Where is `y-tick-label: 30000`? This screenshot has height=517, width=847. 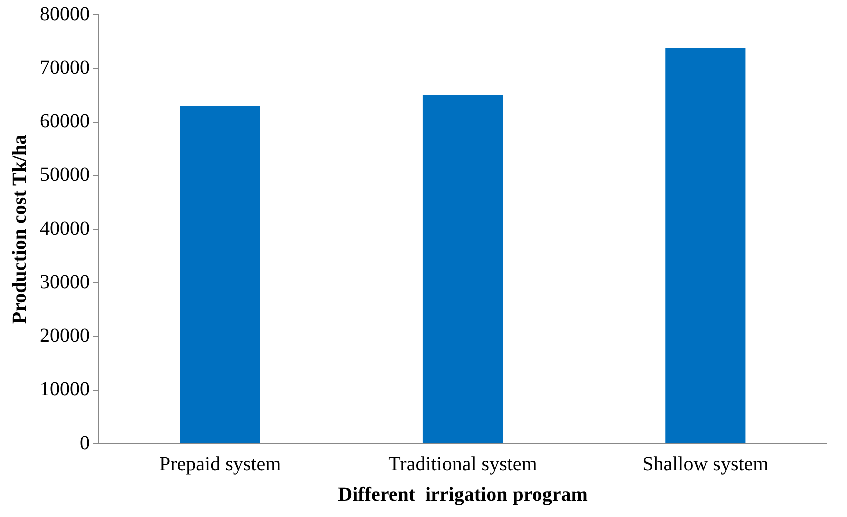 y-tick-label: 30000 is located at coordinates (65, 282).